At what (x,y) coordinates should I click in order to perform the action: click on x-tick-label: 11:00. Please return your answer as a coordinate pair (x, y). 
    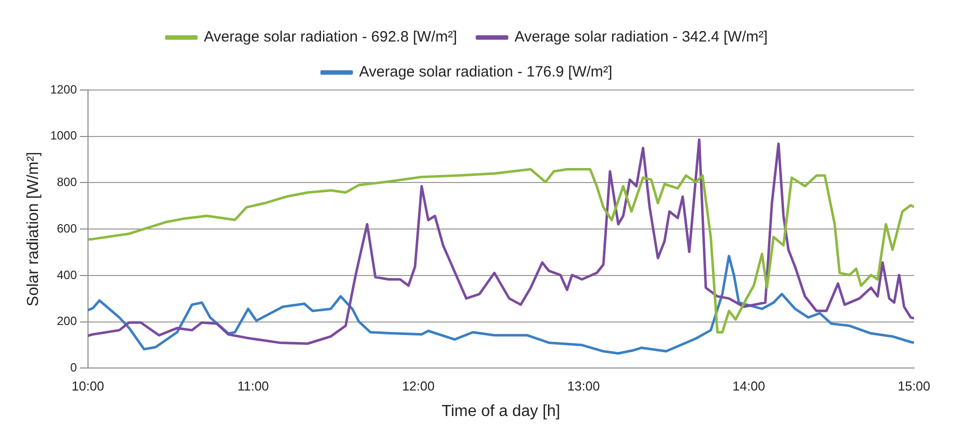
    Looking at the image, I should click on (253, 386).